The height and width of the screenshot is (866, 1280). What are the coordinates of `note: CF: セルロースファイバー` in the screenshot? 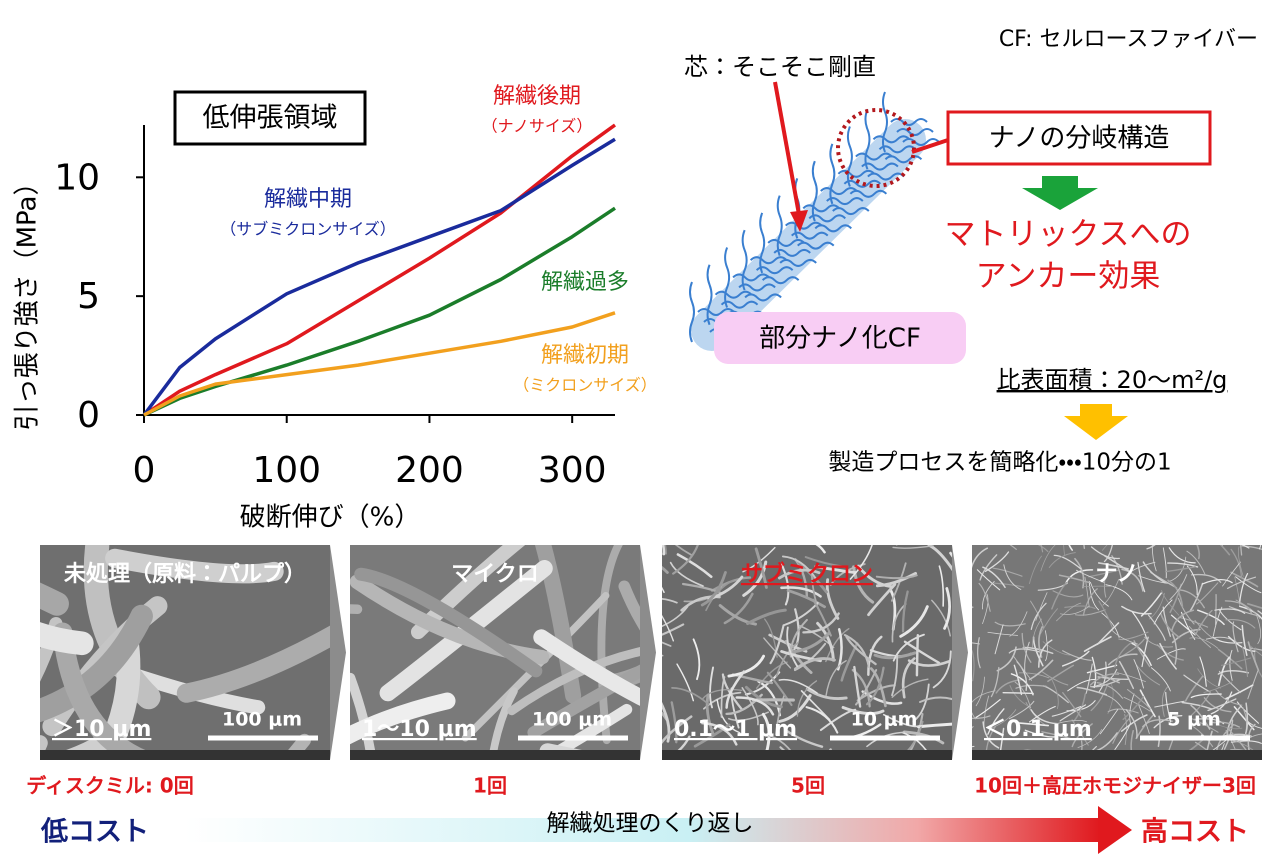 It's located at (1128, 39).